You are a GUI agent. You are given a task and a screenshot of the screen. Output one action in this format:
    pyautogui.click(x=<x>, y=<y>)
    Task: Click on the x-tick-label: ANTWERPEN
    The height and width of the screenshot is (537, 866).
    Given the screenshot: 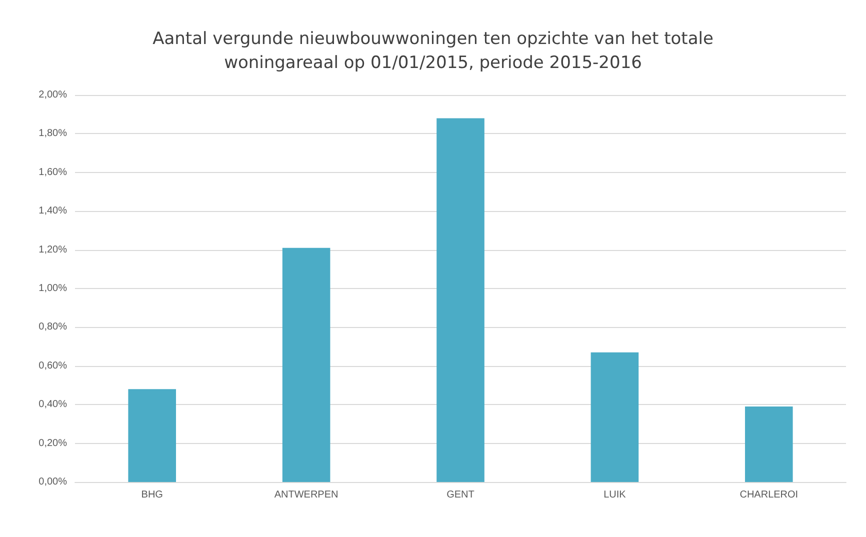 What is the action you would take?
    pyautogui.click(x=306, y=495)
    